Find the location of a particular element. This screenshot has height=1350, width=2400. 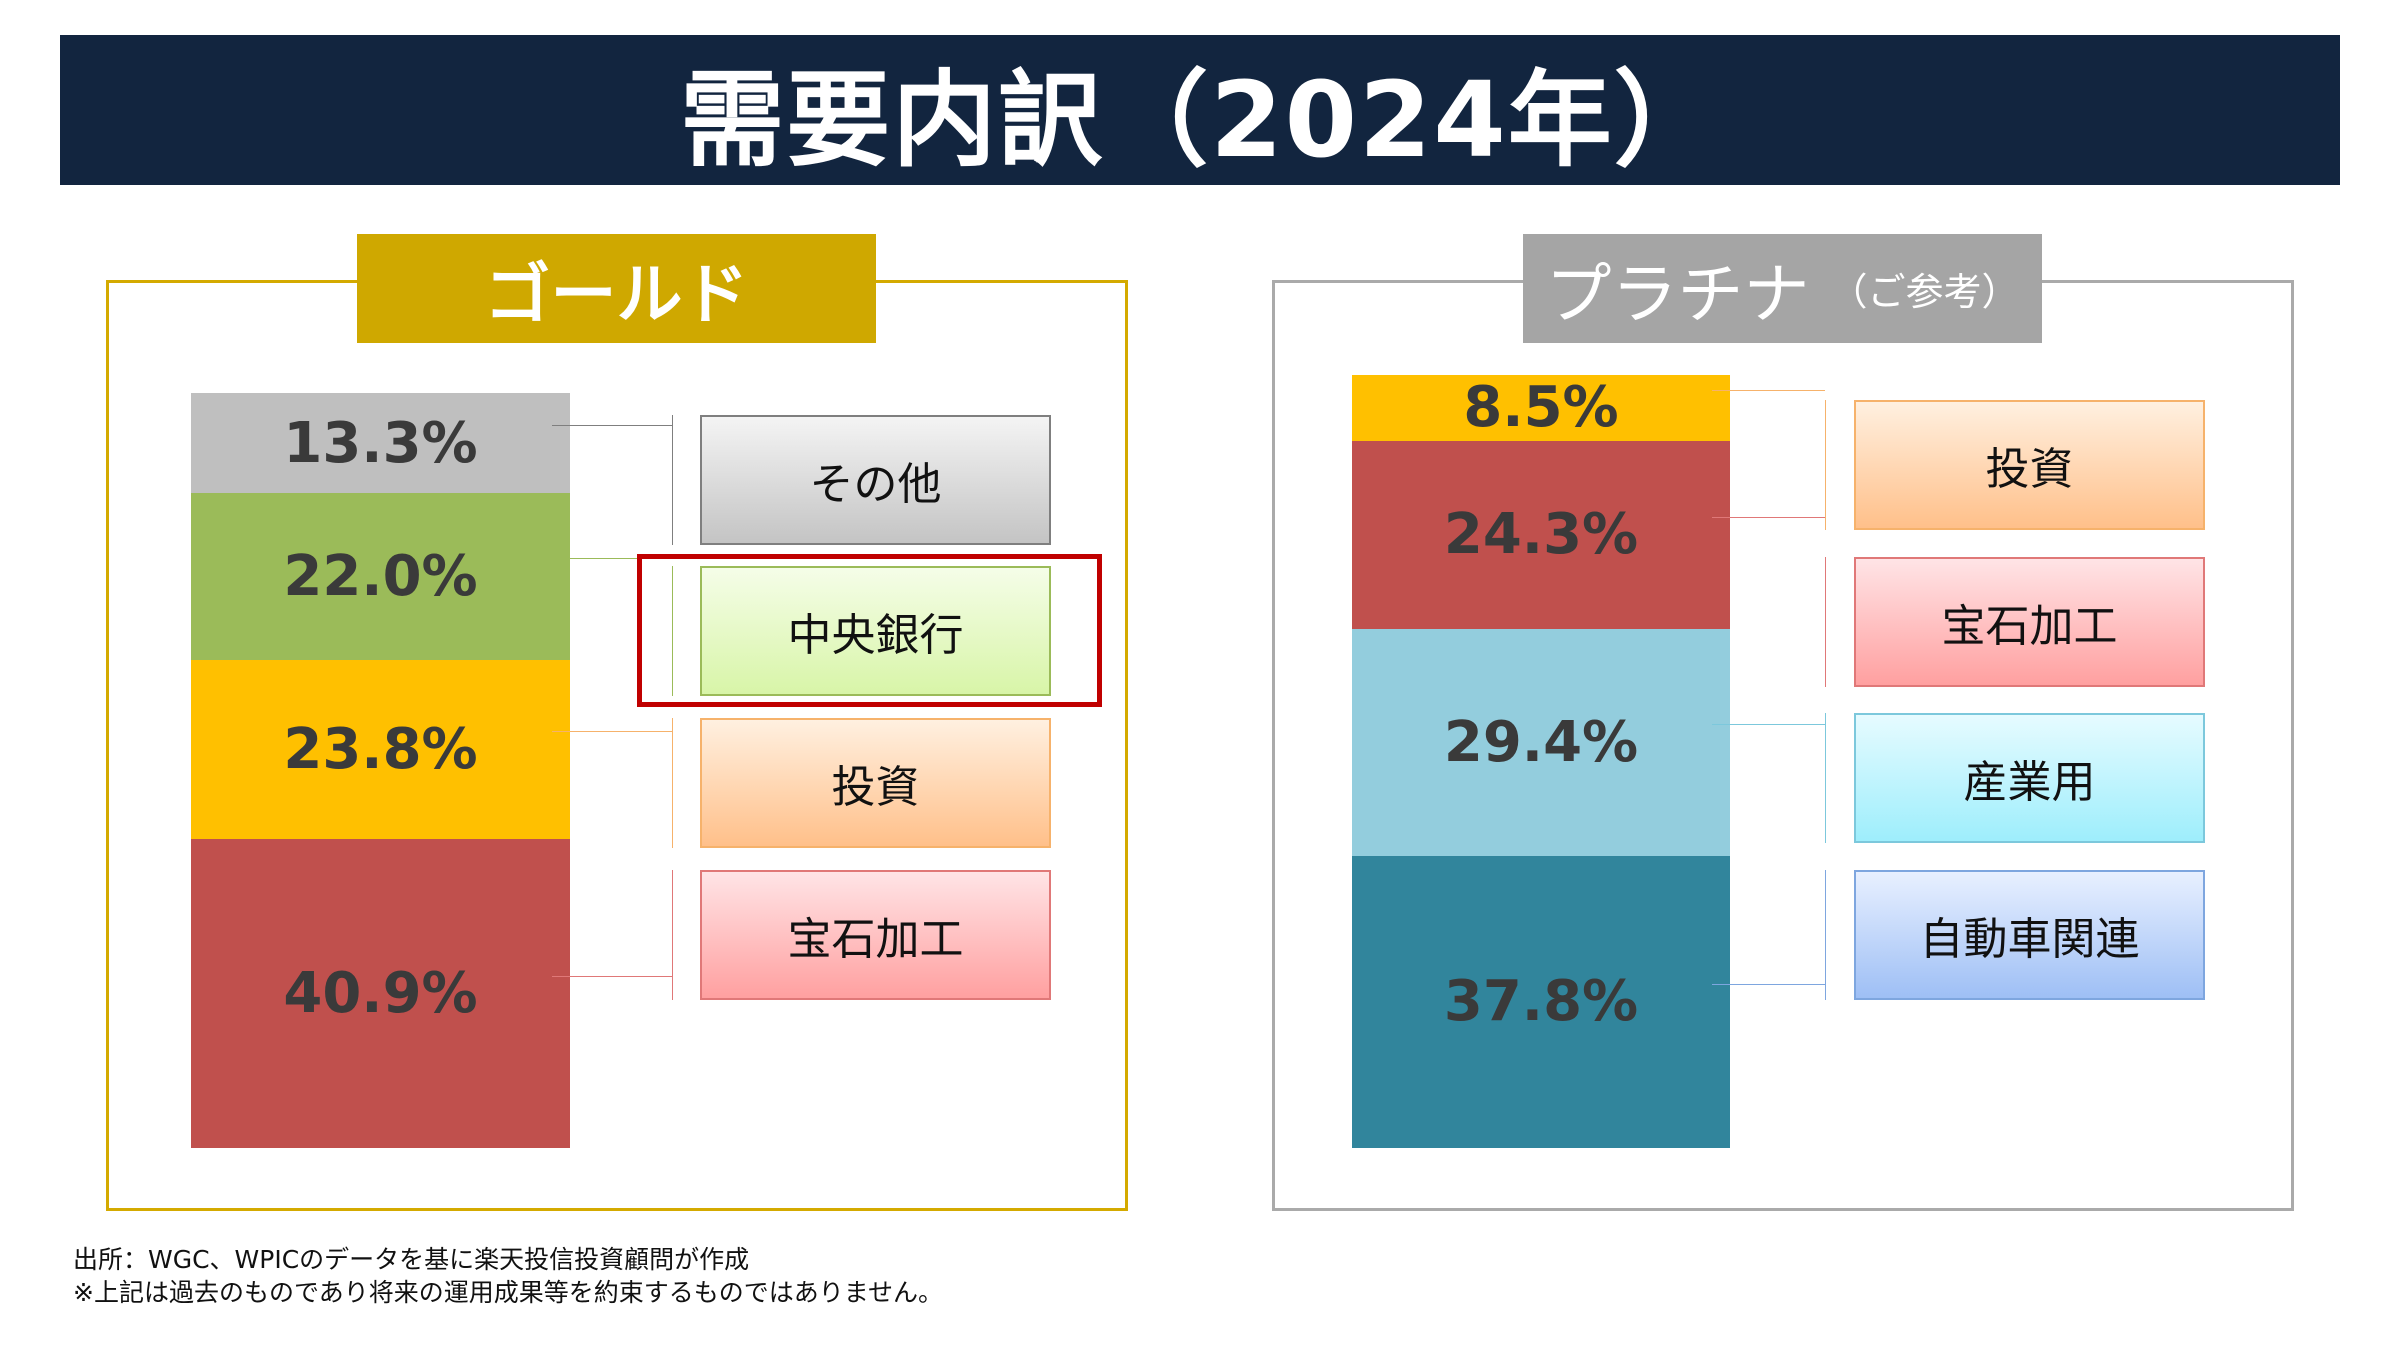

segment-value-label: 13.3% is located at coordinates (380, 443).